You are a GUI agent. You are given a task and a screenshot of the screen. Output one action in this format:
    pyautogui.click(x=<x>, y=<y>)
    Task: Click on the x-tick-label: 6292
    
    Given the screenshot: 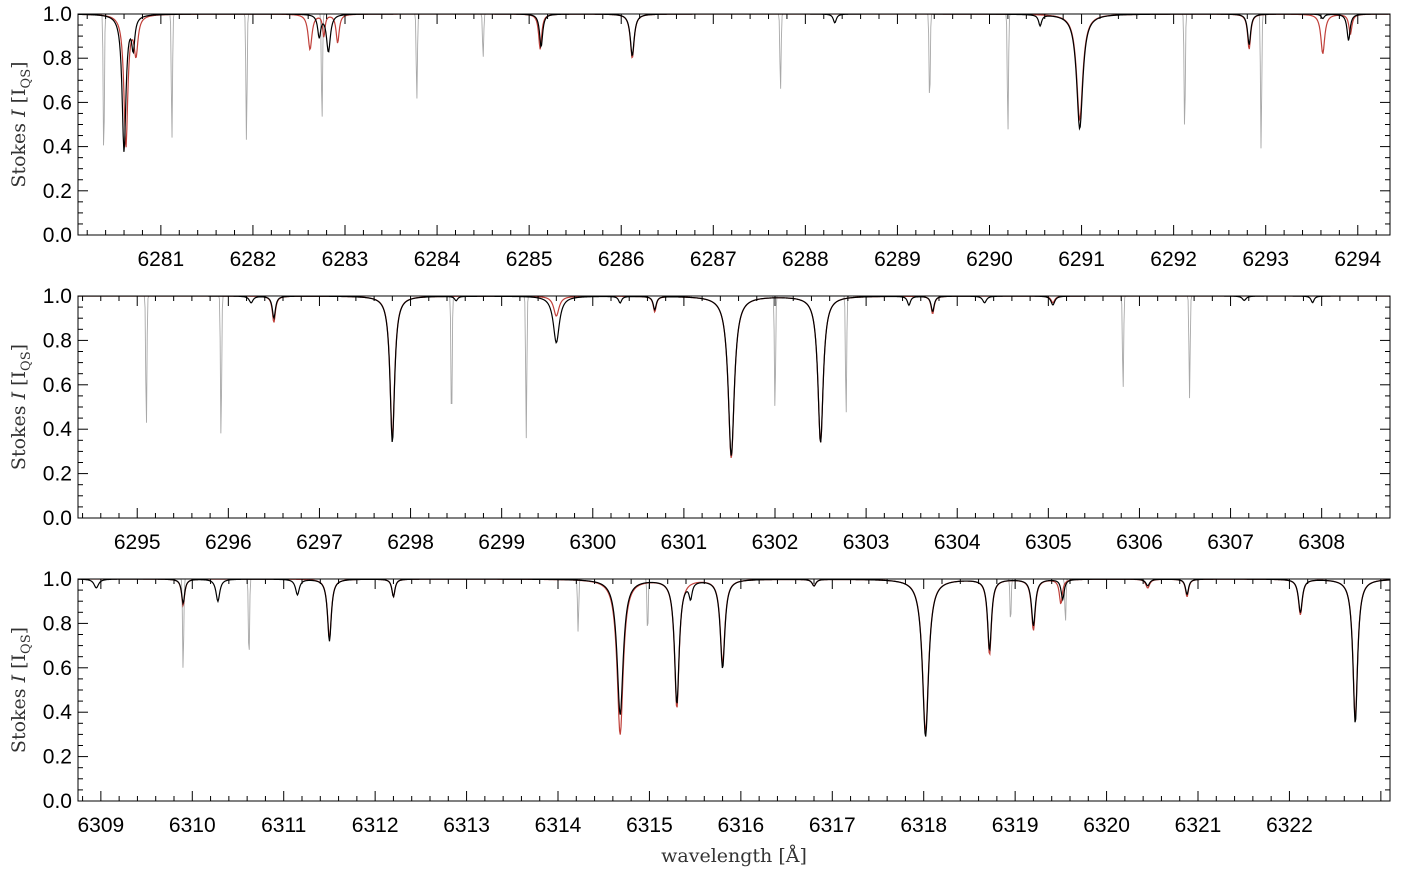 What is the action you would take?
    pyautogui.click(x=1173, y=259)
    